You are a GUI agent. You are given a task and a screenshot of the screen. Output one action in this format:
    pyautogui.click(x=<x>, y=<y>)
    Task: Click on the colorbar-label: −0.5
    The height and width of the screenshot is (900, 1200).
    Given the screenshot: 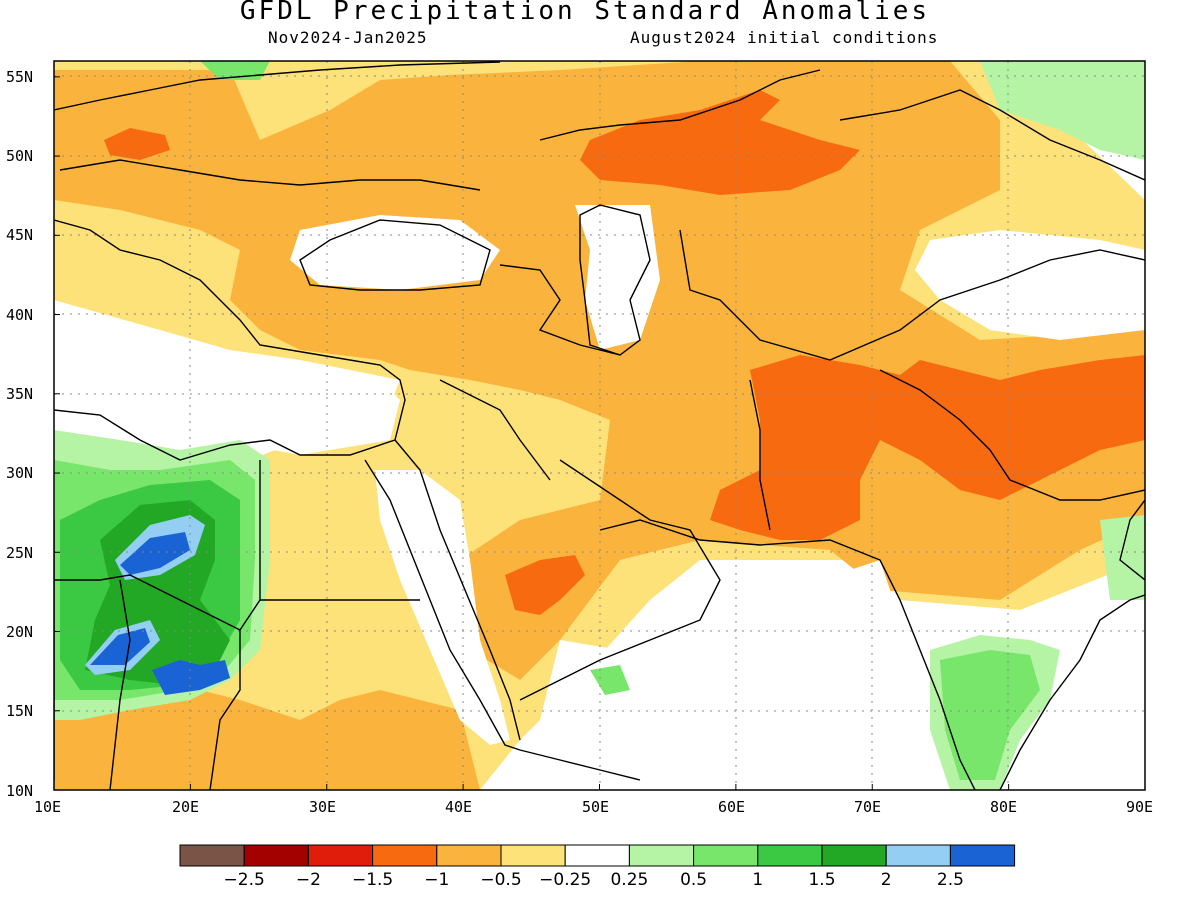 What is the action you would take?
    pyautogui.click(x=500, y=880)
    